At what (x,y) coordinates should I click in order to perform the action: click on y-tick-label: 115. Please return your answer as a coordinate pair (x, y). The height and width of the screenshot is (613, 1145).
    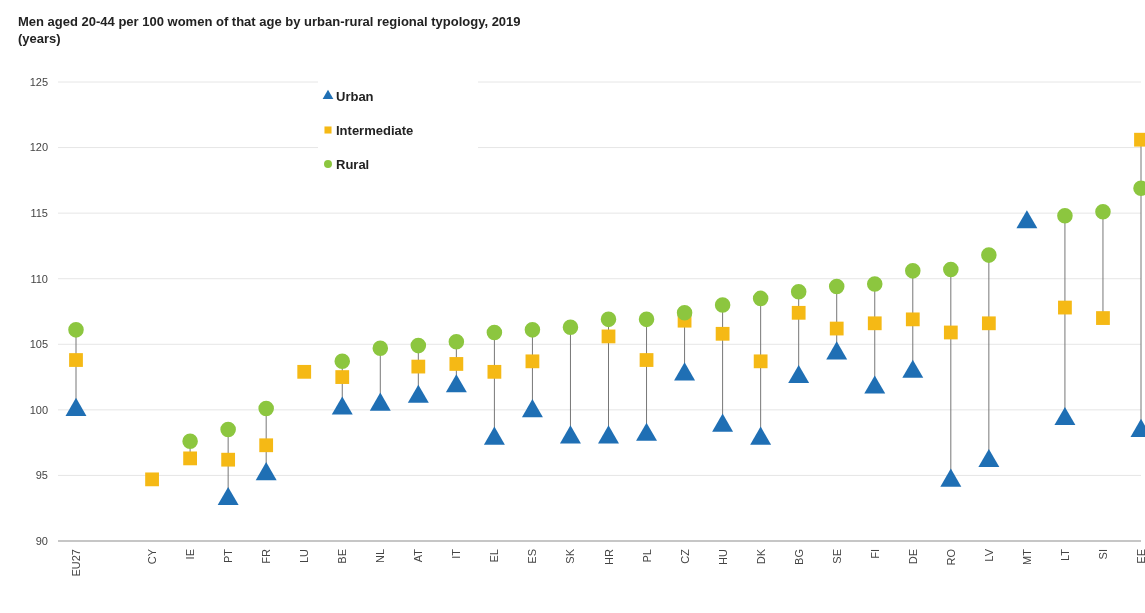
    Looking at the image, I should click on (39, 212).